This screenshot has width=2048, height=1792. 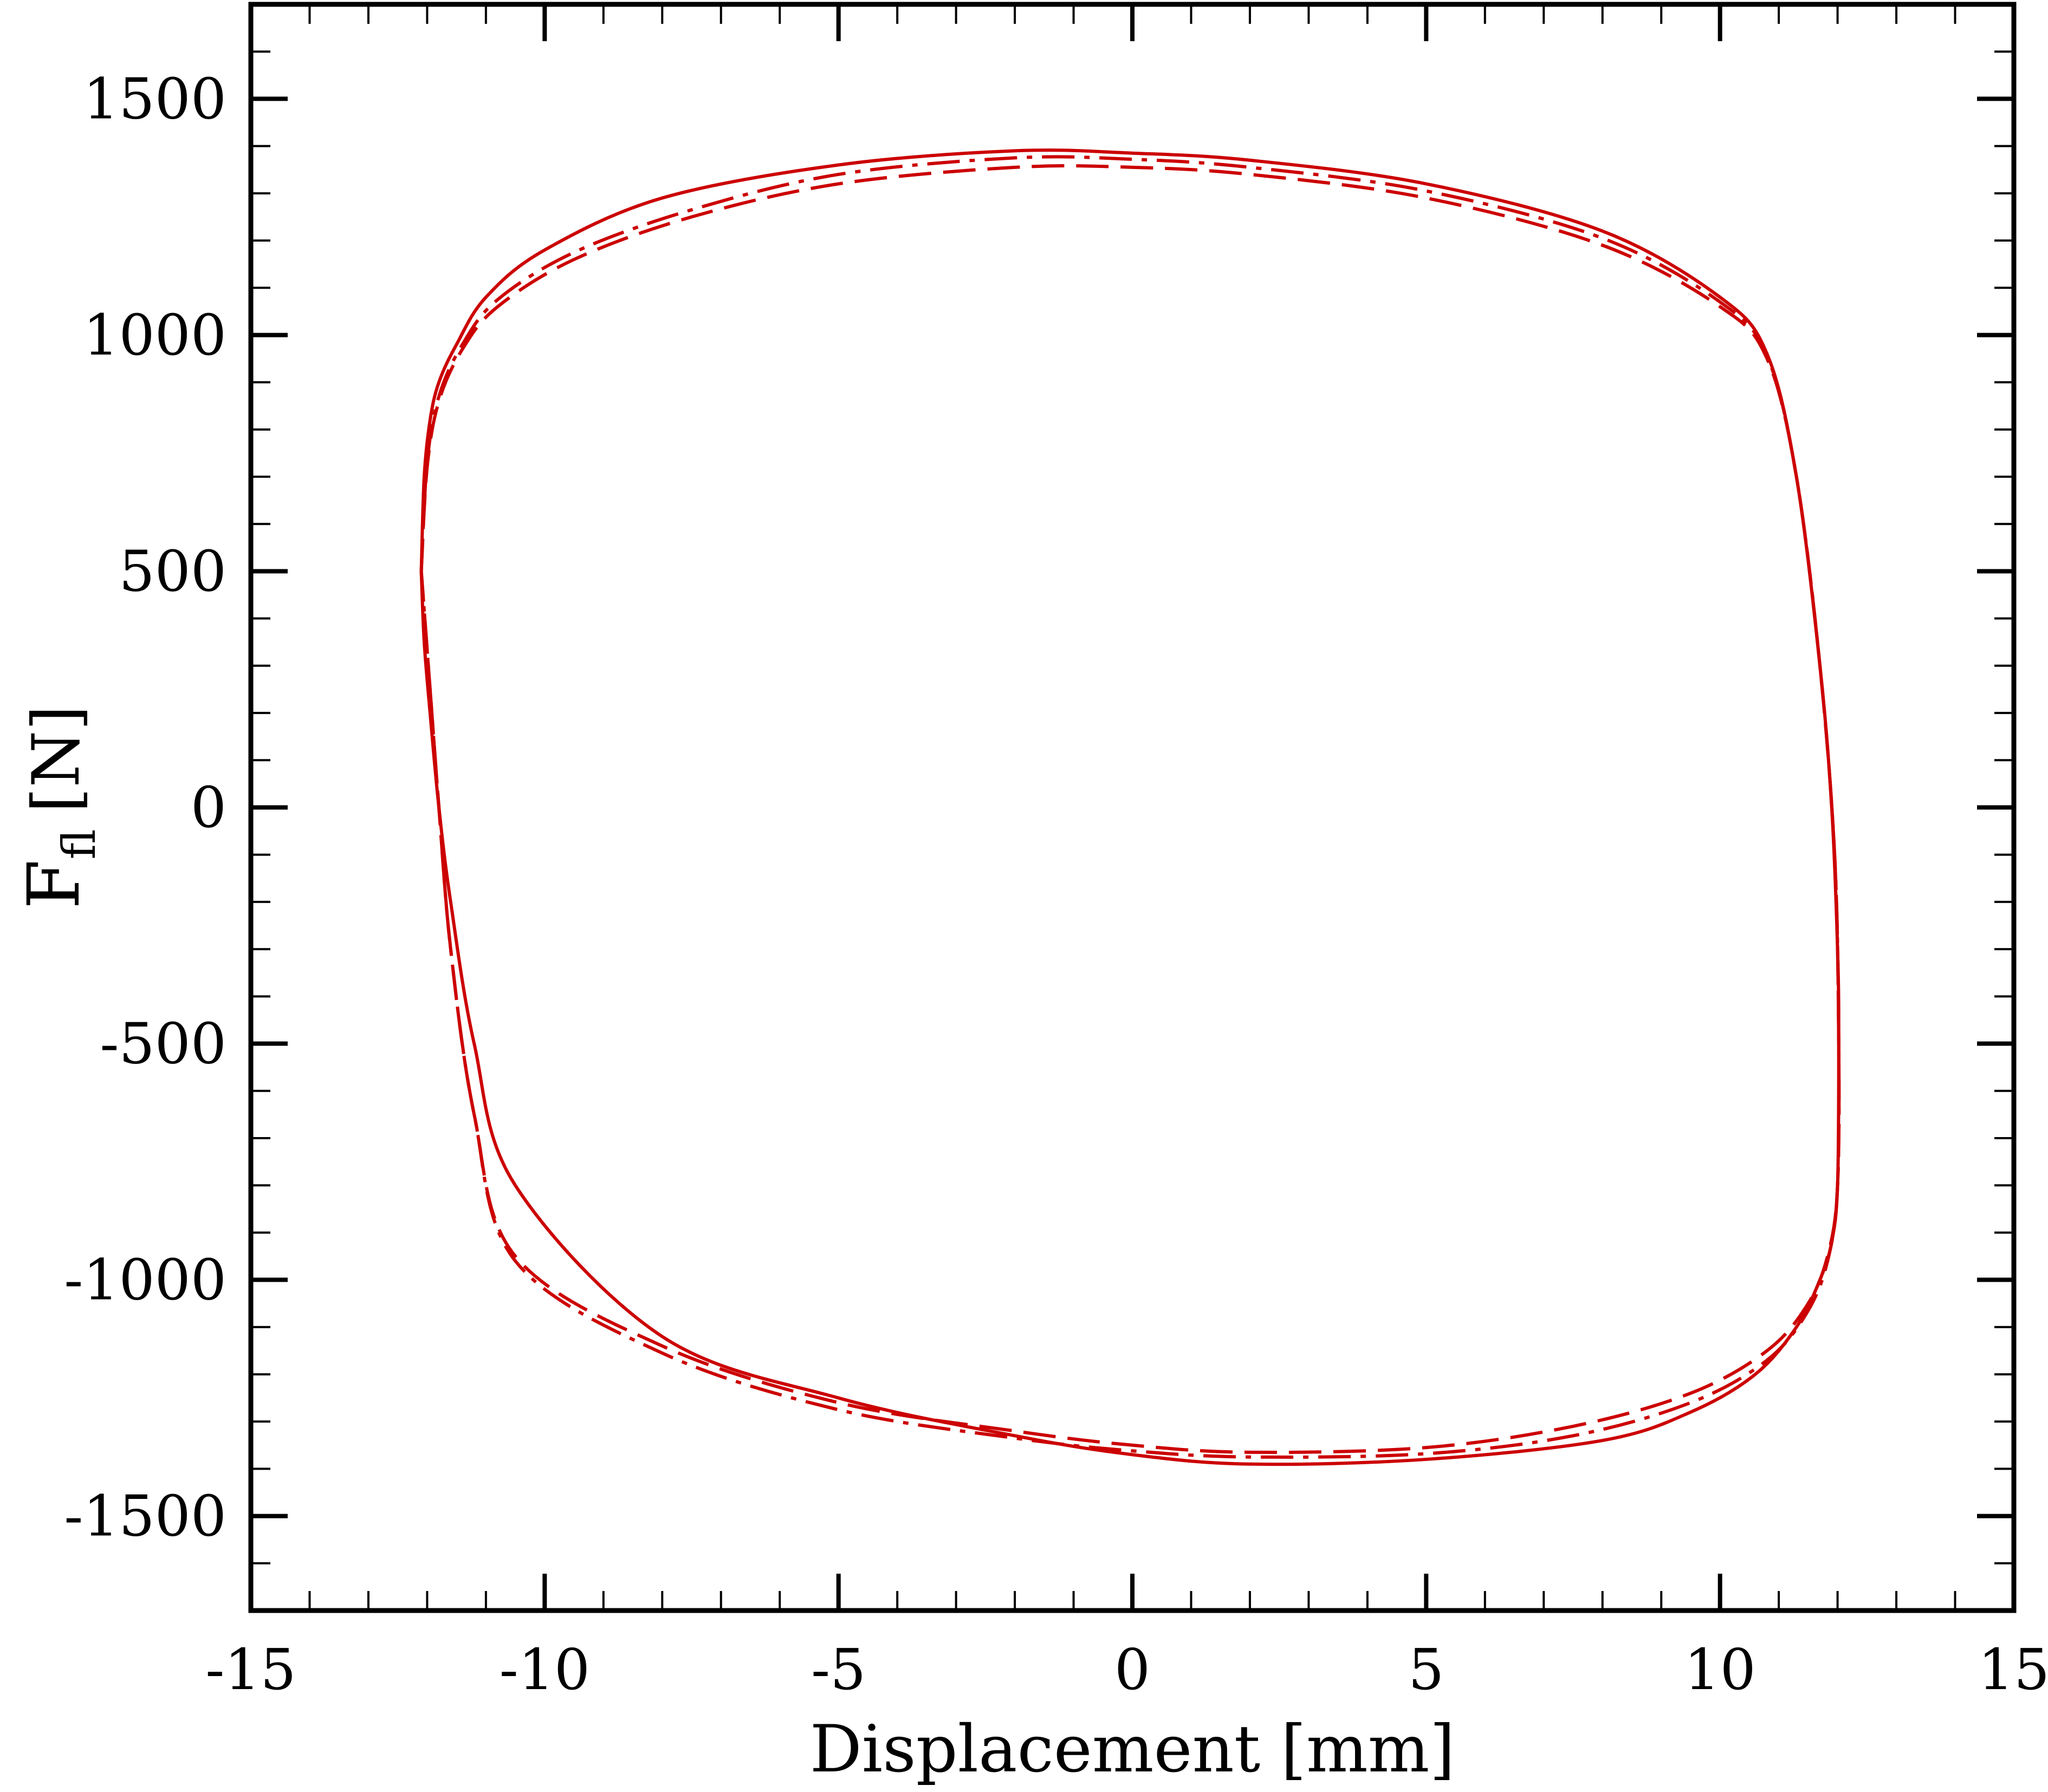 I want to click on x-tick-labels: -15 -10 -5 0 5 10 15, so click(x=1126, y=1670).